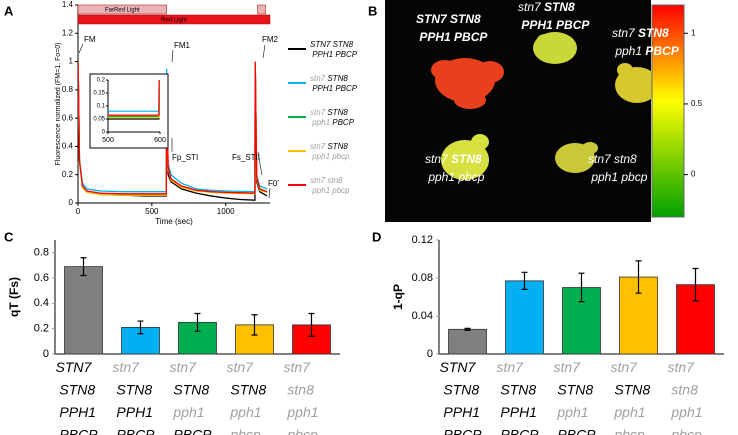 Image resolution: width=738 pixels, height=435 pixels. I want to click on light-label: Red Light, so click(174, 21).